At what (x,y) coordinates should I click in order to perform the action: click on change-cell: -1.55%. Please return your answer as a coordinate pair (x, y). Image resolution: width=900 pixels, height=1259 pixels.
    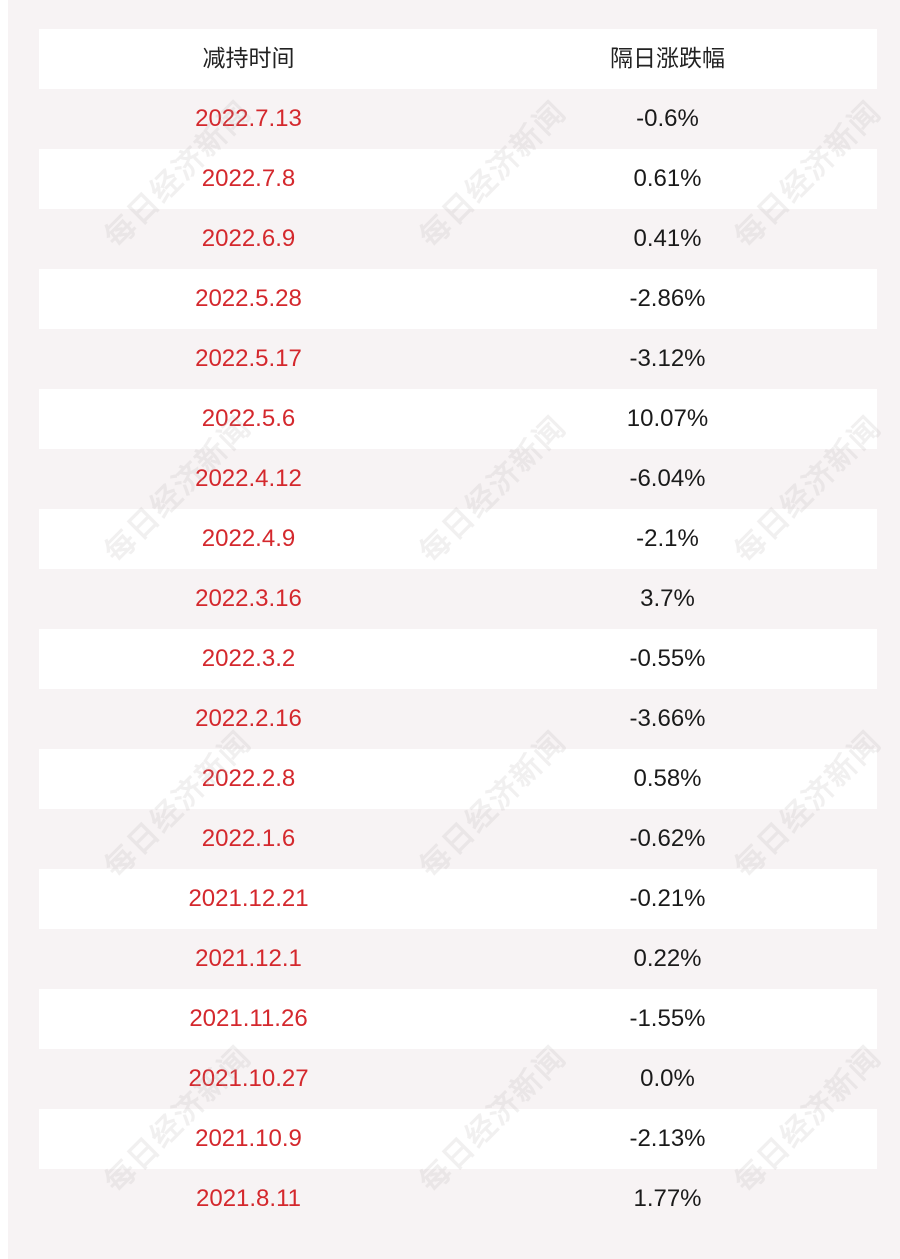
    Looking at the image, I should click on (667, 1018).